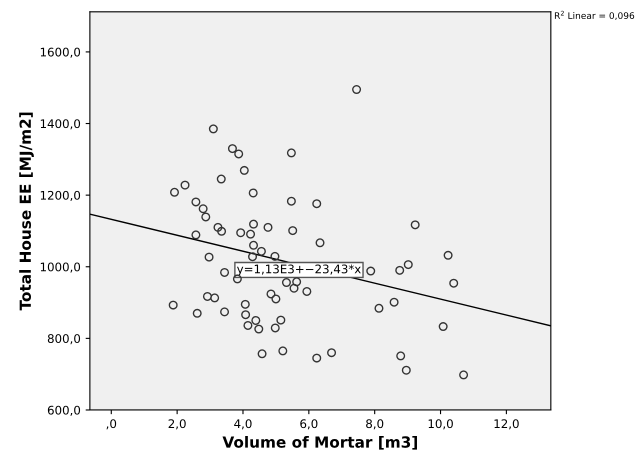  Describe the element at coordinates (64, 411) in the screenshot. I see `y-tick-label: 600,0` at that location.